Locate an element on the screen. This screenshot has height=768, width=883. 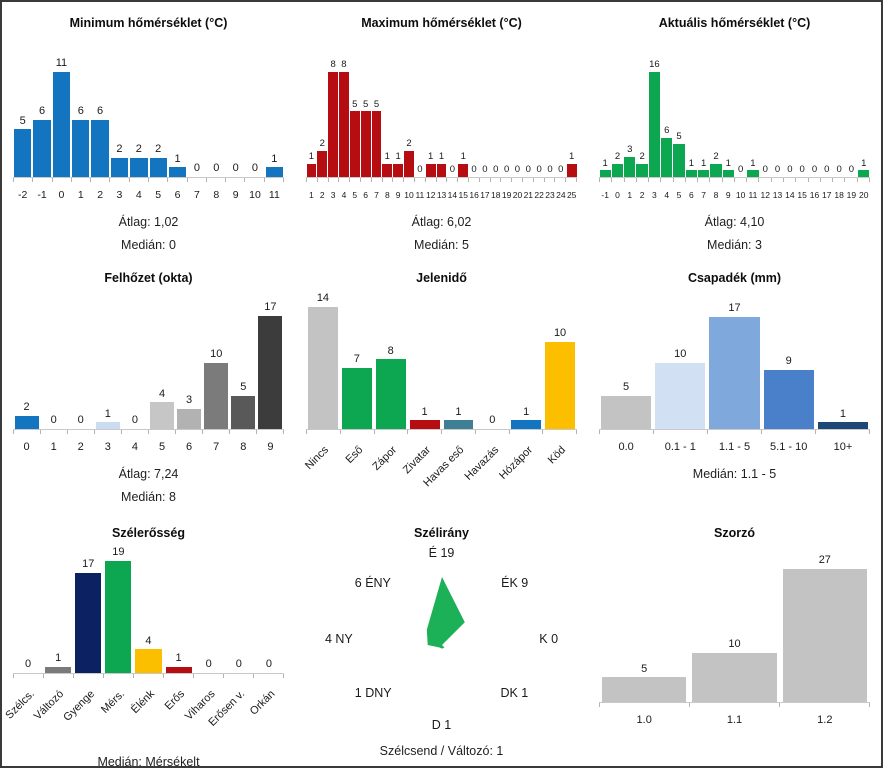
wind-label-northwest: 6 ÉNY is located at coordinates (372, 582).